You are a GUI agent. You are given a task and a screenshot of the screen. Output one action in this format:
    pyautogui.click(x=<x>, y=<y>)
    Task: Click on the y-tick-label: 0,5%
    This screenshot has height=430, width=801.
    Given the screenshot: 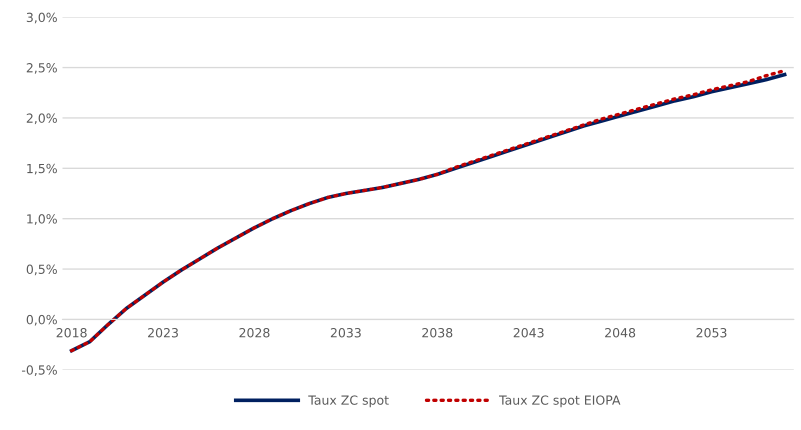 What is the action you would take?
    pyautogui.click(x=41, y=270)
    